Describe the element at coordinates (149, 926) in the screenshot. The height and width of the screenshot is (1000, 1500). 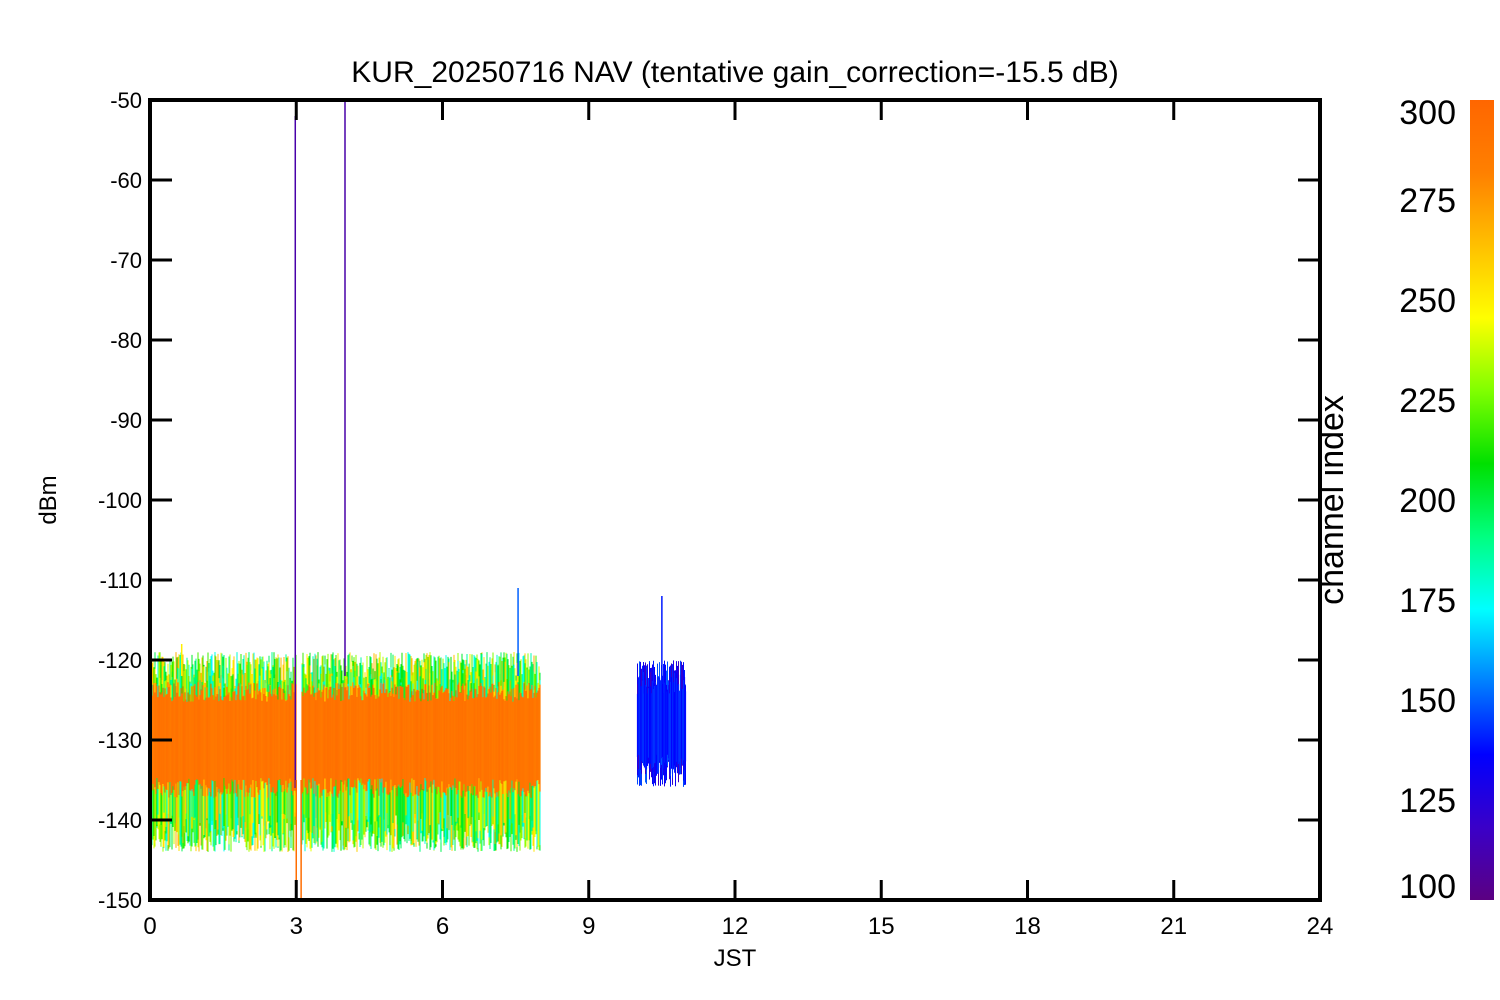
I see `x-tick-label: 0` at that location.